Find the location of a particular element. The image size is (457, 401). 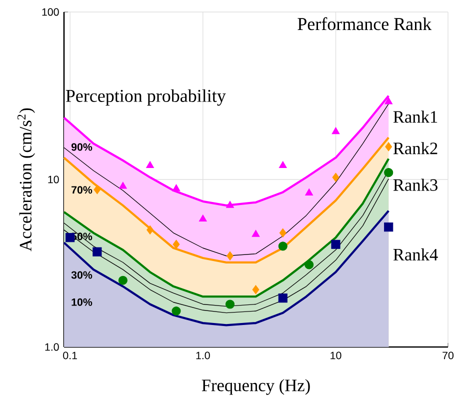

annotation: 30% is located at coordinates (81, 275).